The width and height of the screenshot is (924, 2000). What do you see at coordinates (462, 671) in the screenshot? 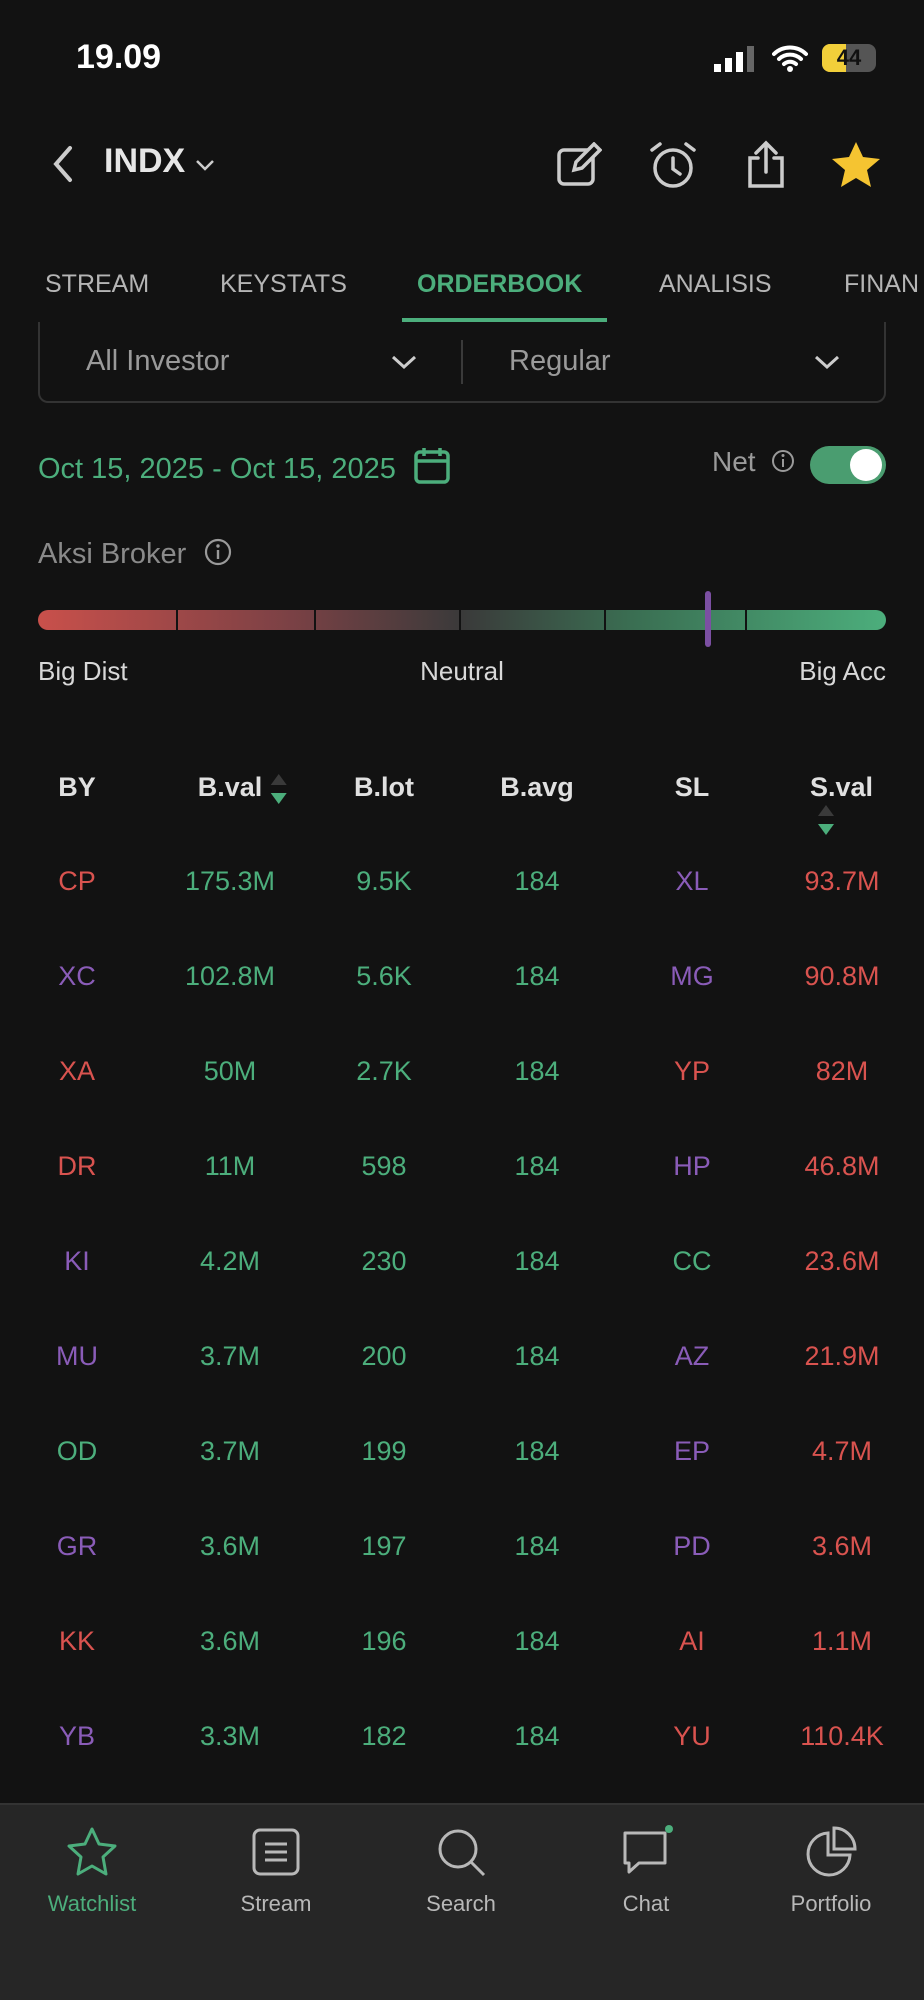
I see `neutral-label: Neutral` at bounding box center [462, 671].